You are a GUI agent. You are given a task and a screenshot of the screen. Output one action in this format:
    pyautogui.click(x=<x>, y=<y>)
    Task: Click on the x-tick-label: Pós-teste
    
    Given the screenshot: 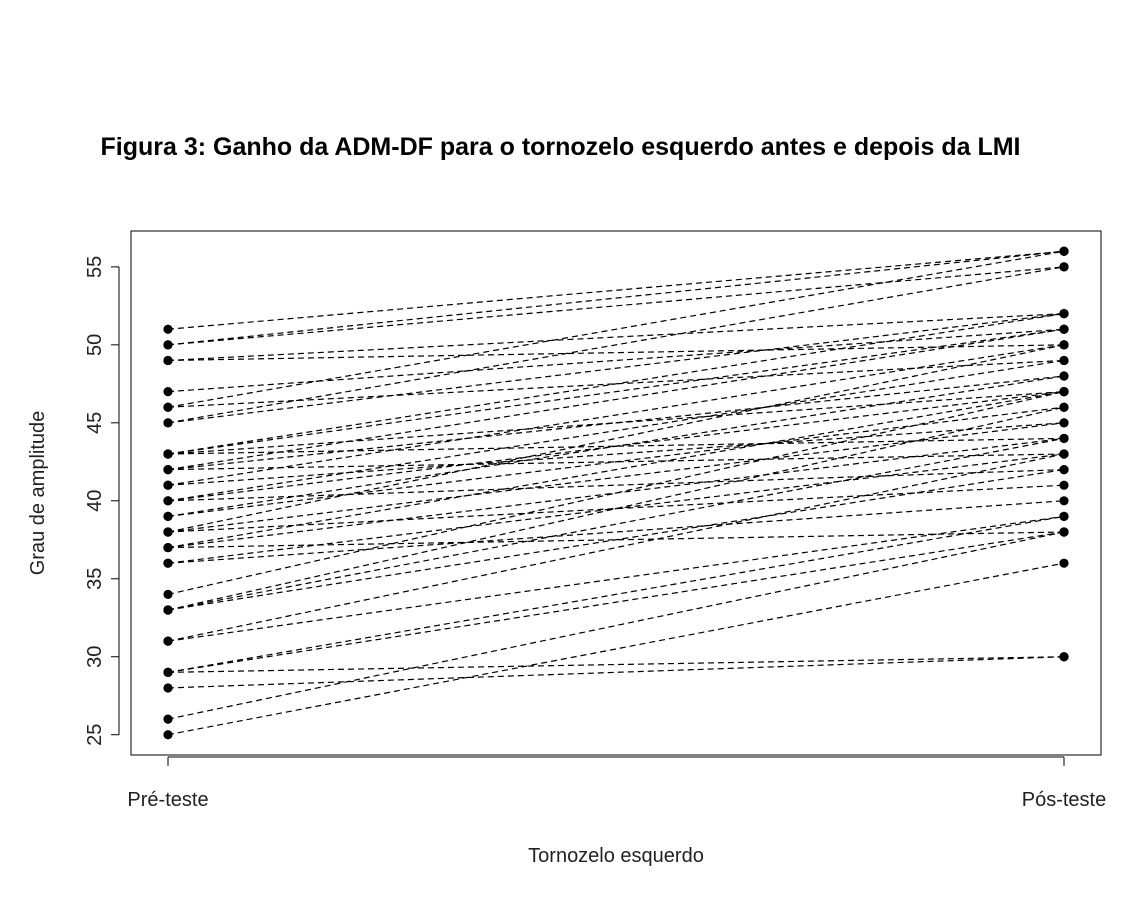 What is the action you would take?
    pyautogui.click(x=1064, y=800)
    